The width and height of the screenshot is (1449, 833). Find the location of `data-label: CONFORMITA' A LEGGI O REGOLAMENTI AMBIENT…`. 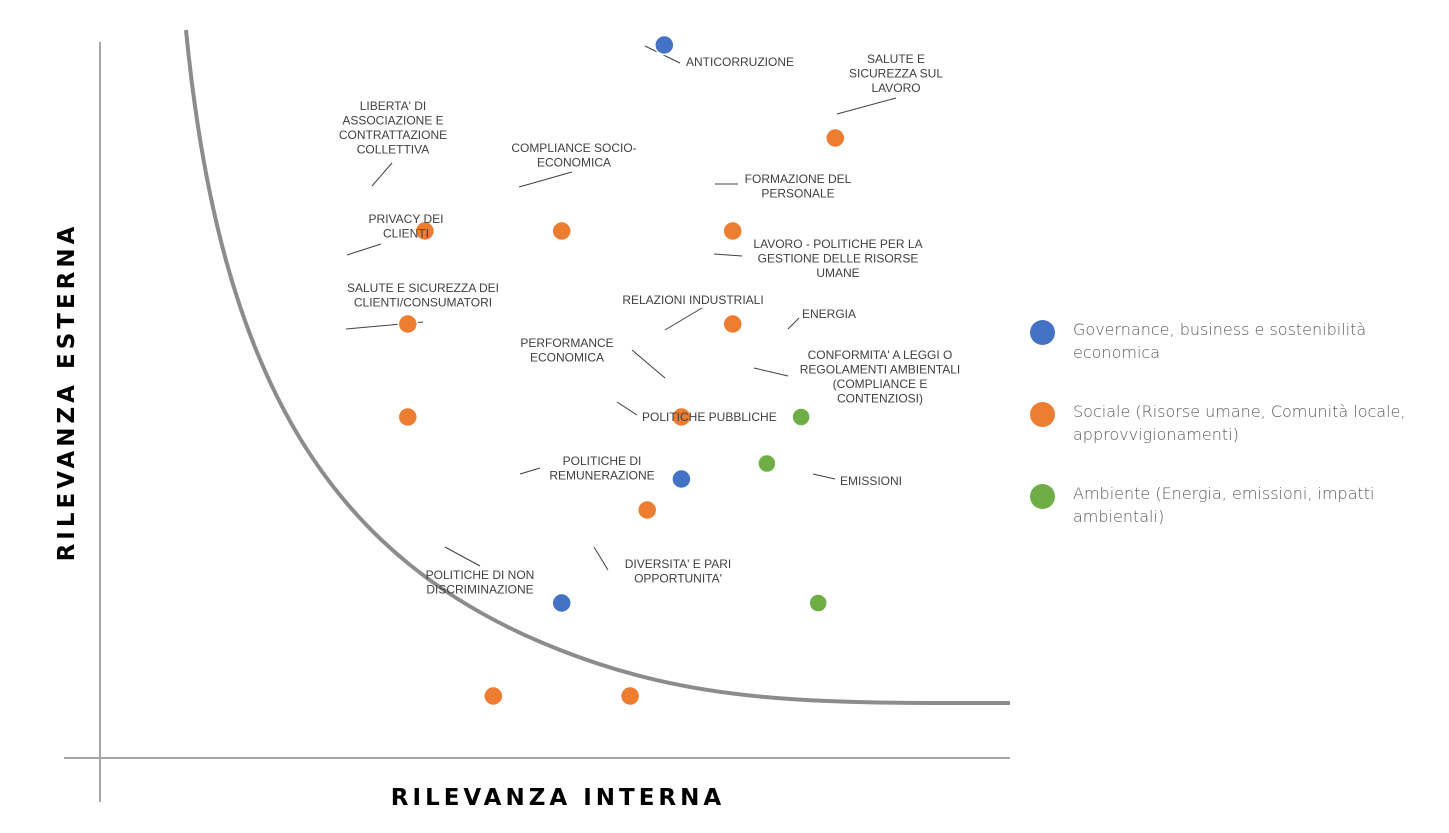

data-label: CONFORMITA' A LEGGI O REGOLAMENTI AMBIENT… is located at coordinates (880, 377).